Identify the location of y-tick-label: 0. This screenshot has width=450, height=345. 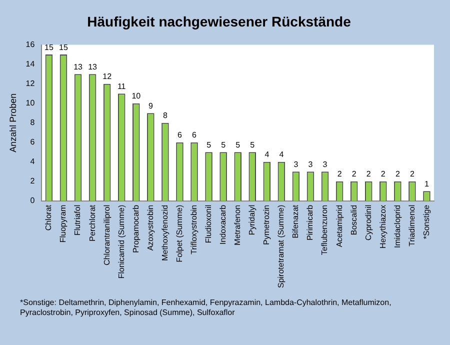
(33, 201).